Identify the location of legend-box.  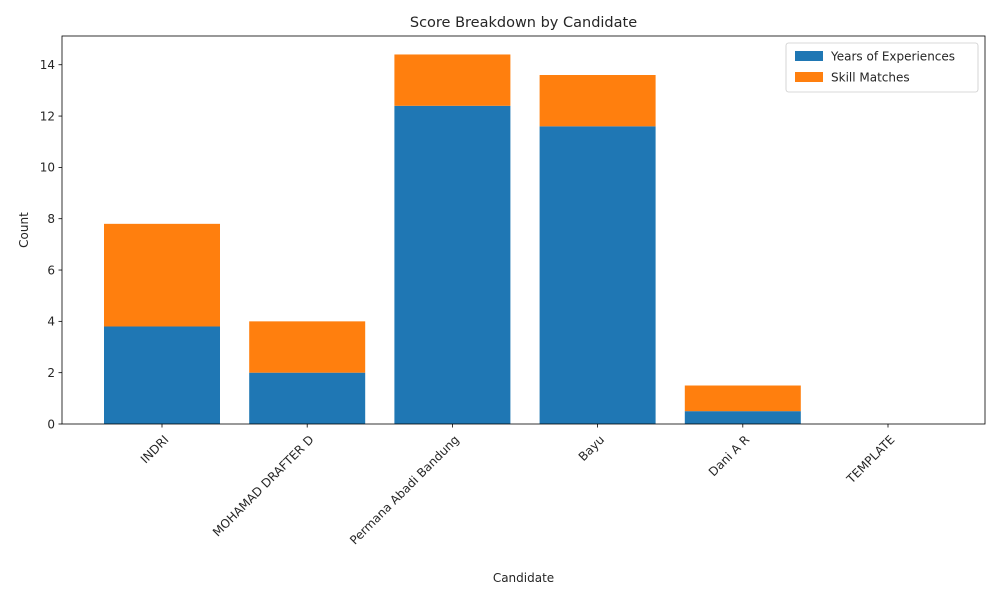
(882, 67).